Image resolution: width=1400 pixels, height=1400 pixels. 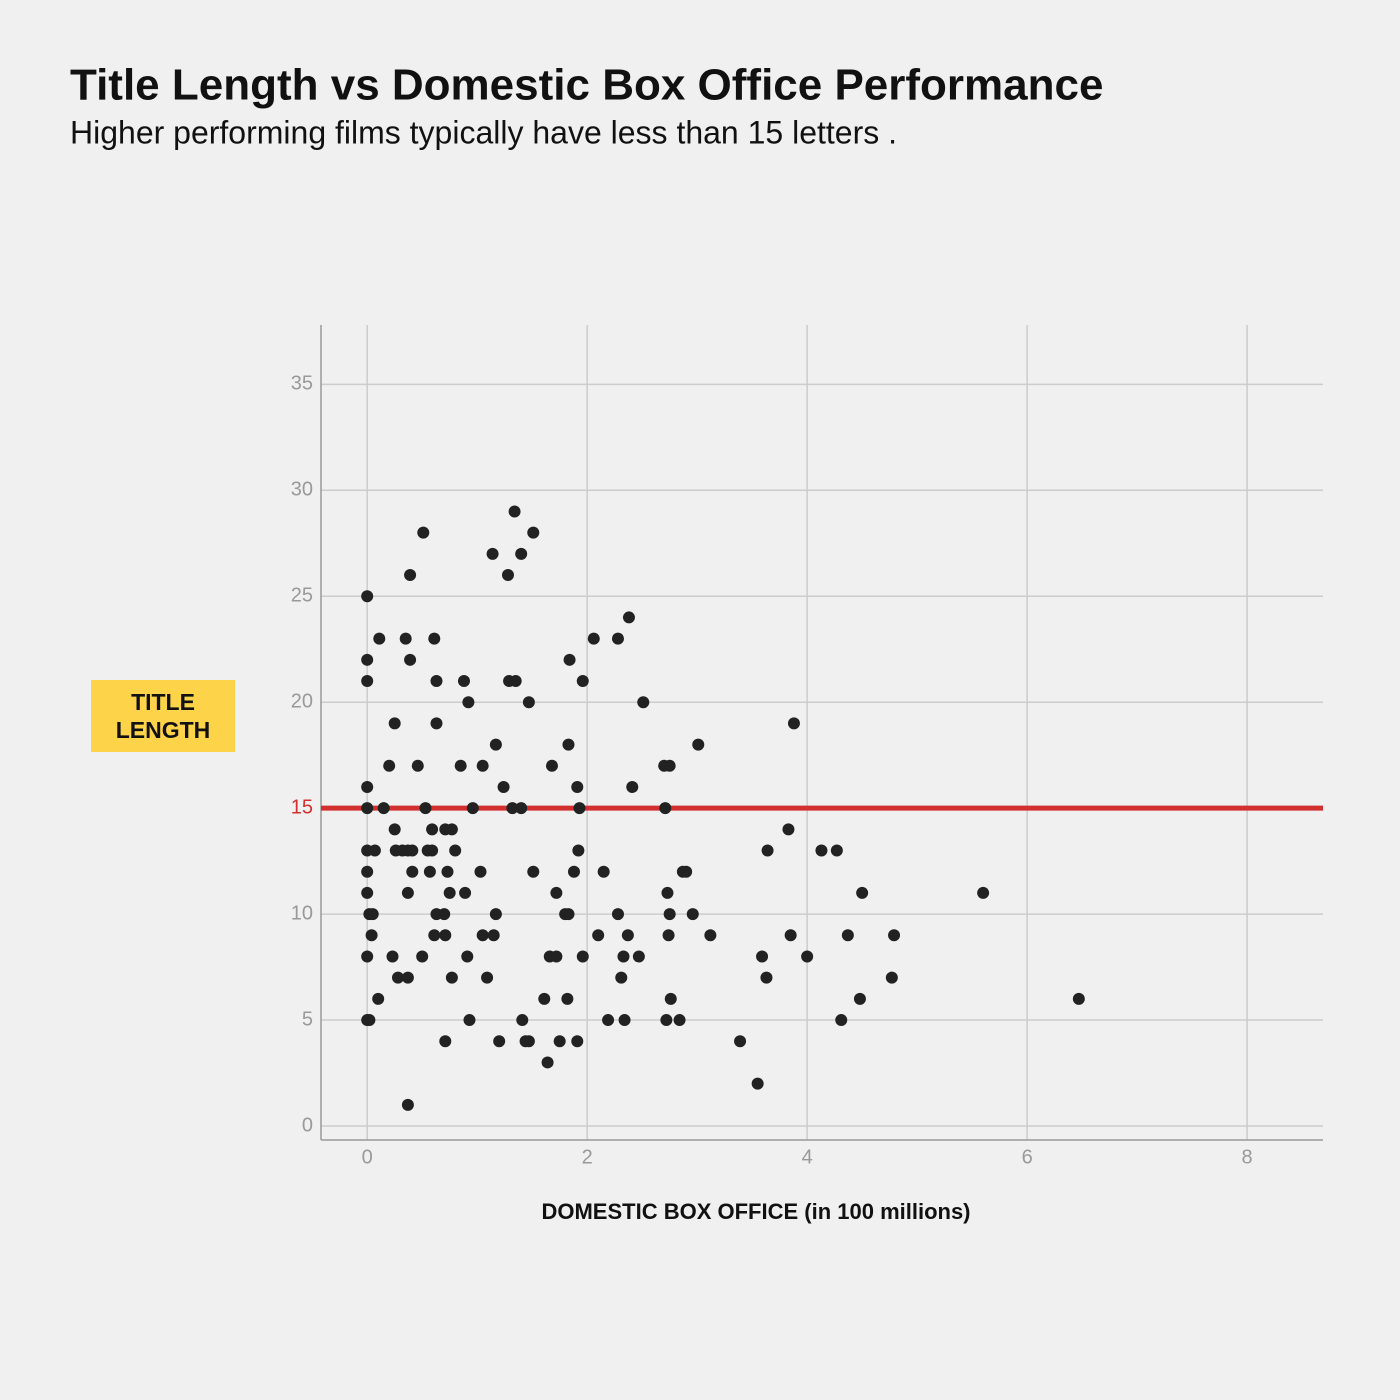 What do you see at coordinates (755, 1211) in the screenshot?
I see `x-axis-label: DOMESTIC BOX OFFICE (in 100 millions)` at bounding box center [755, 1211].